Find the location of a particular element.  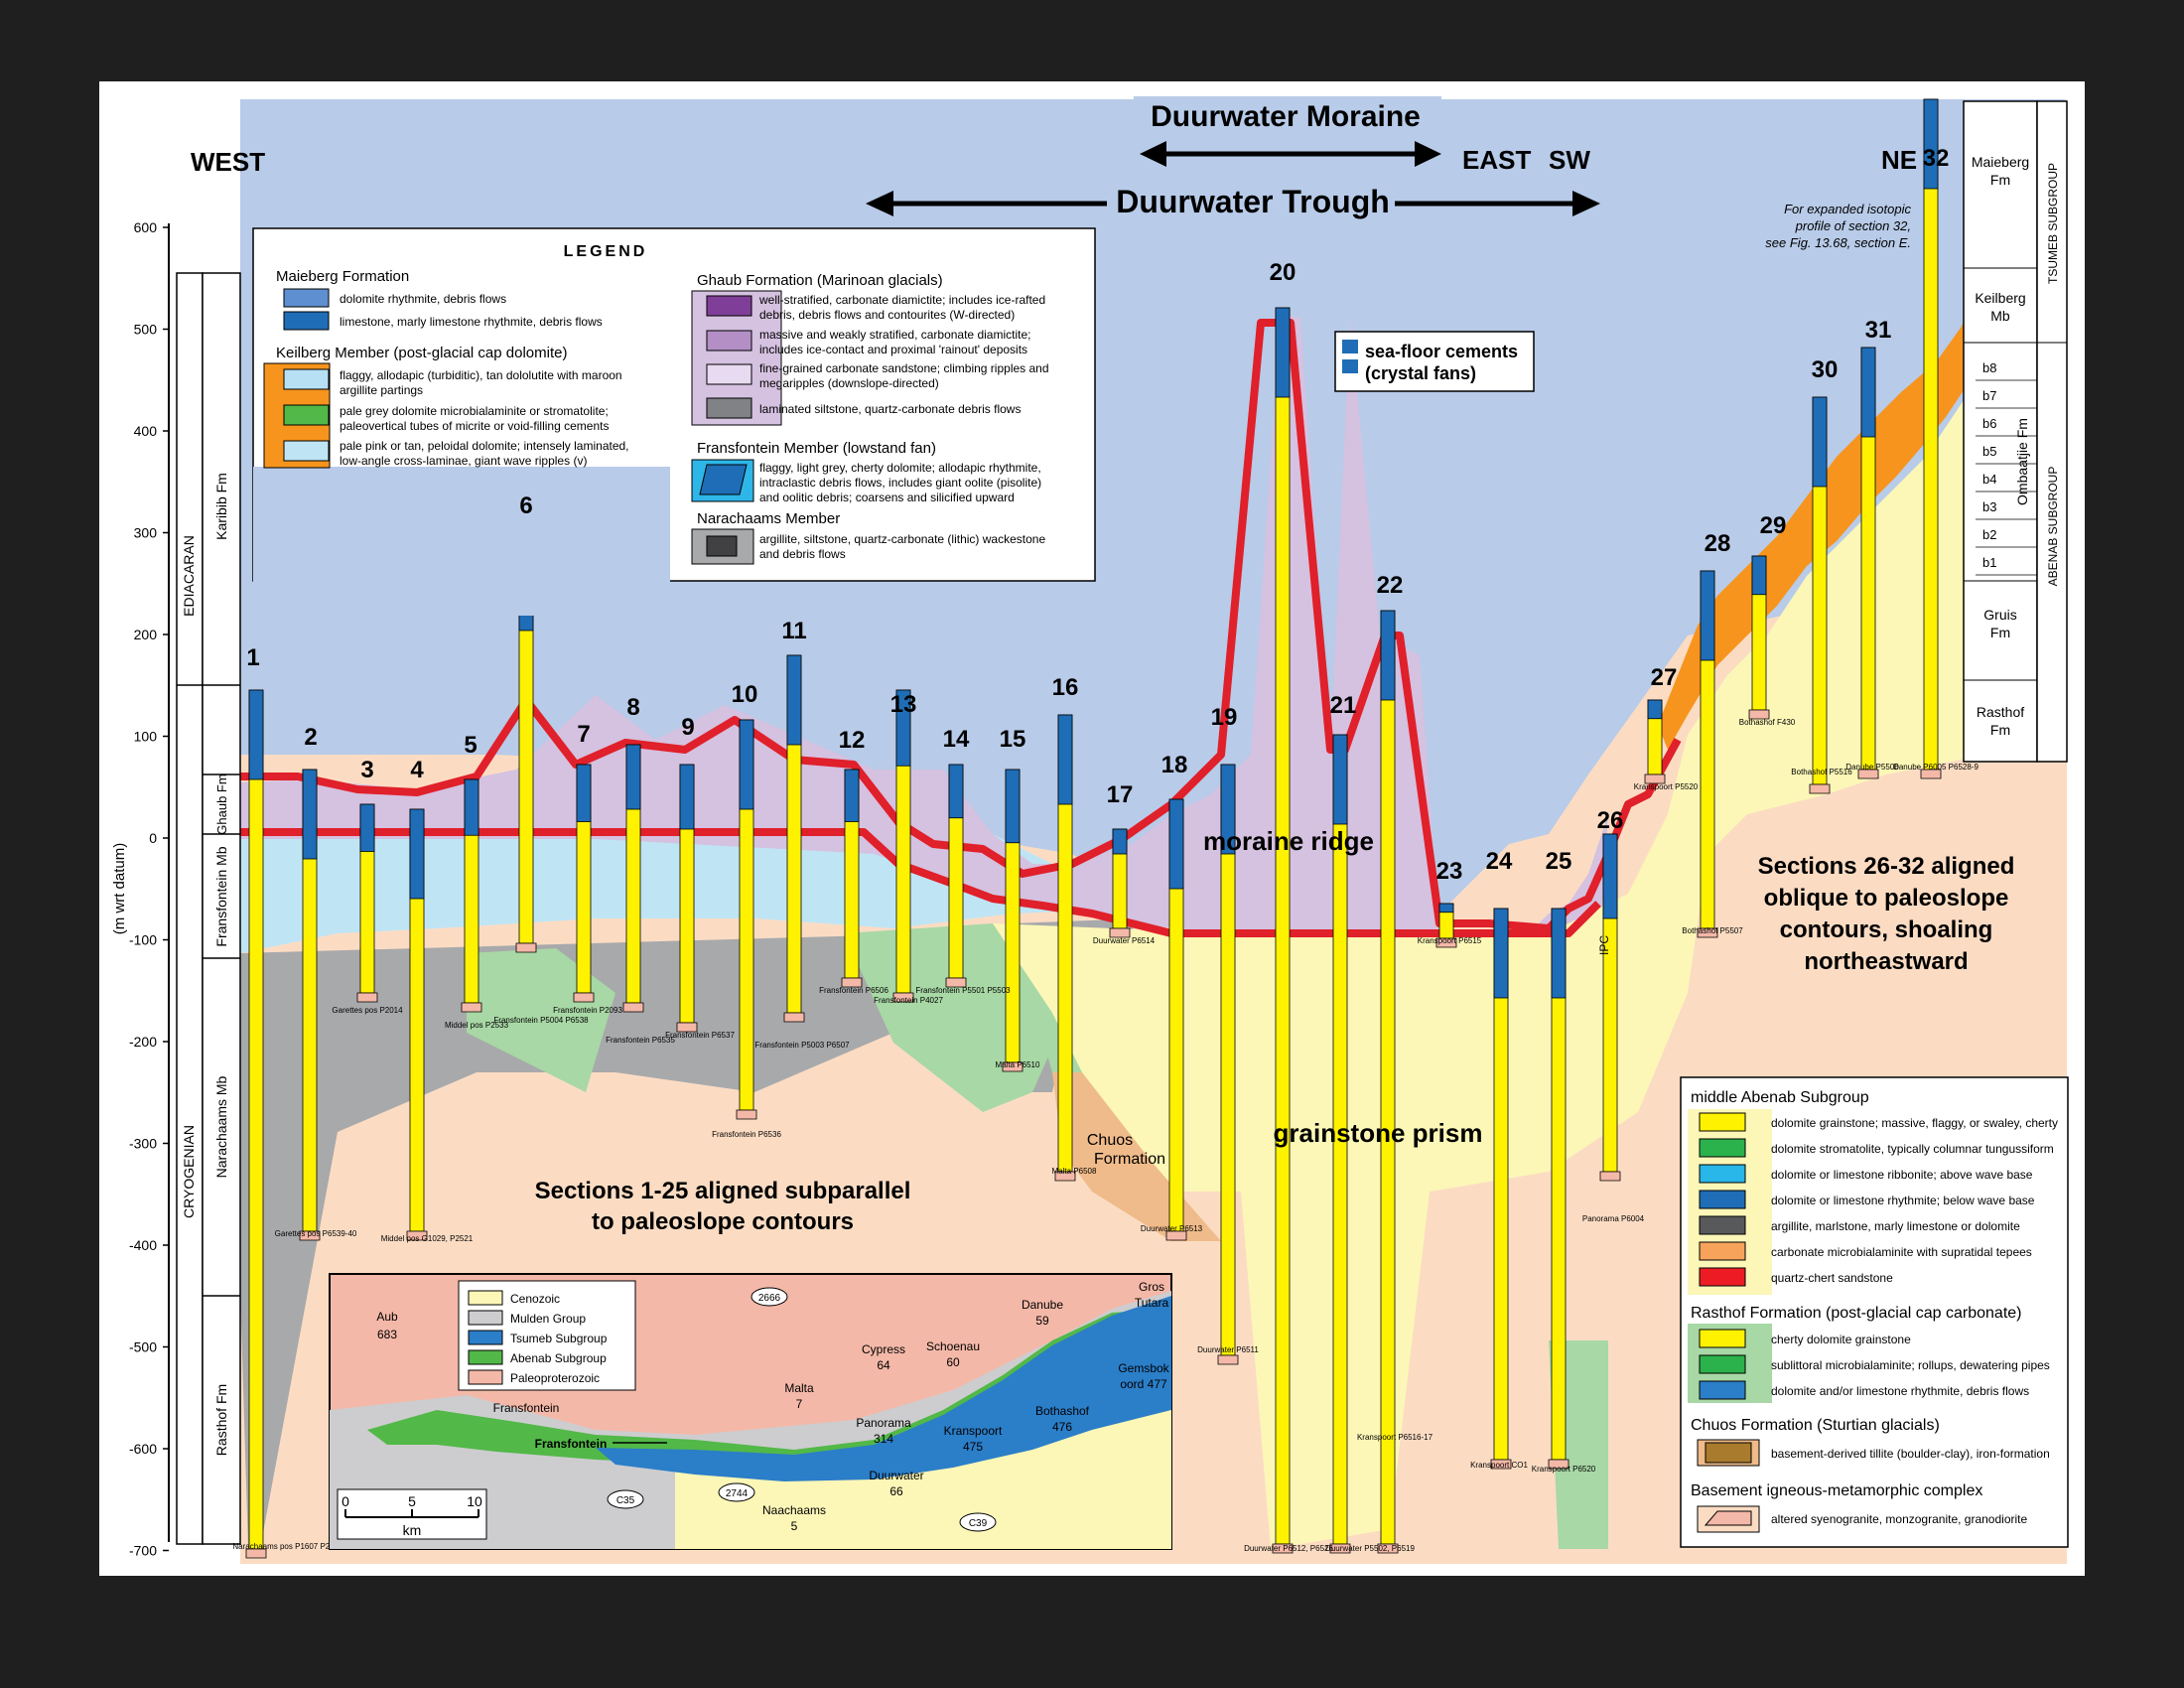

abenab-title: middle Abenab Subgroup is located at coordinates (1780, 1097).